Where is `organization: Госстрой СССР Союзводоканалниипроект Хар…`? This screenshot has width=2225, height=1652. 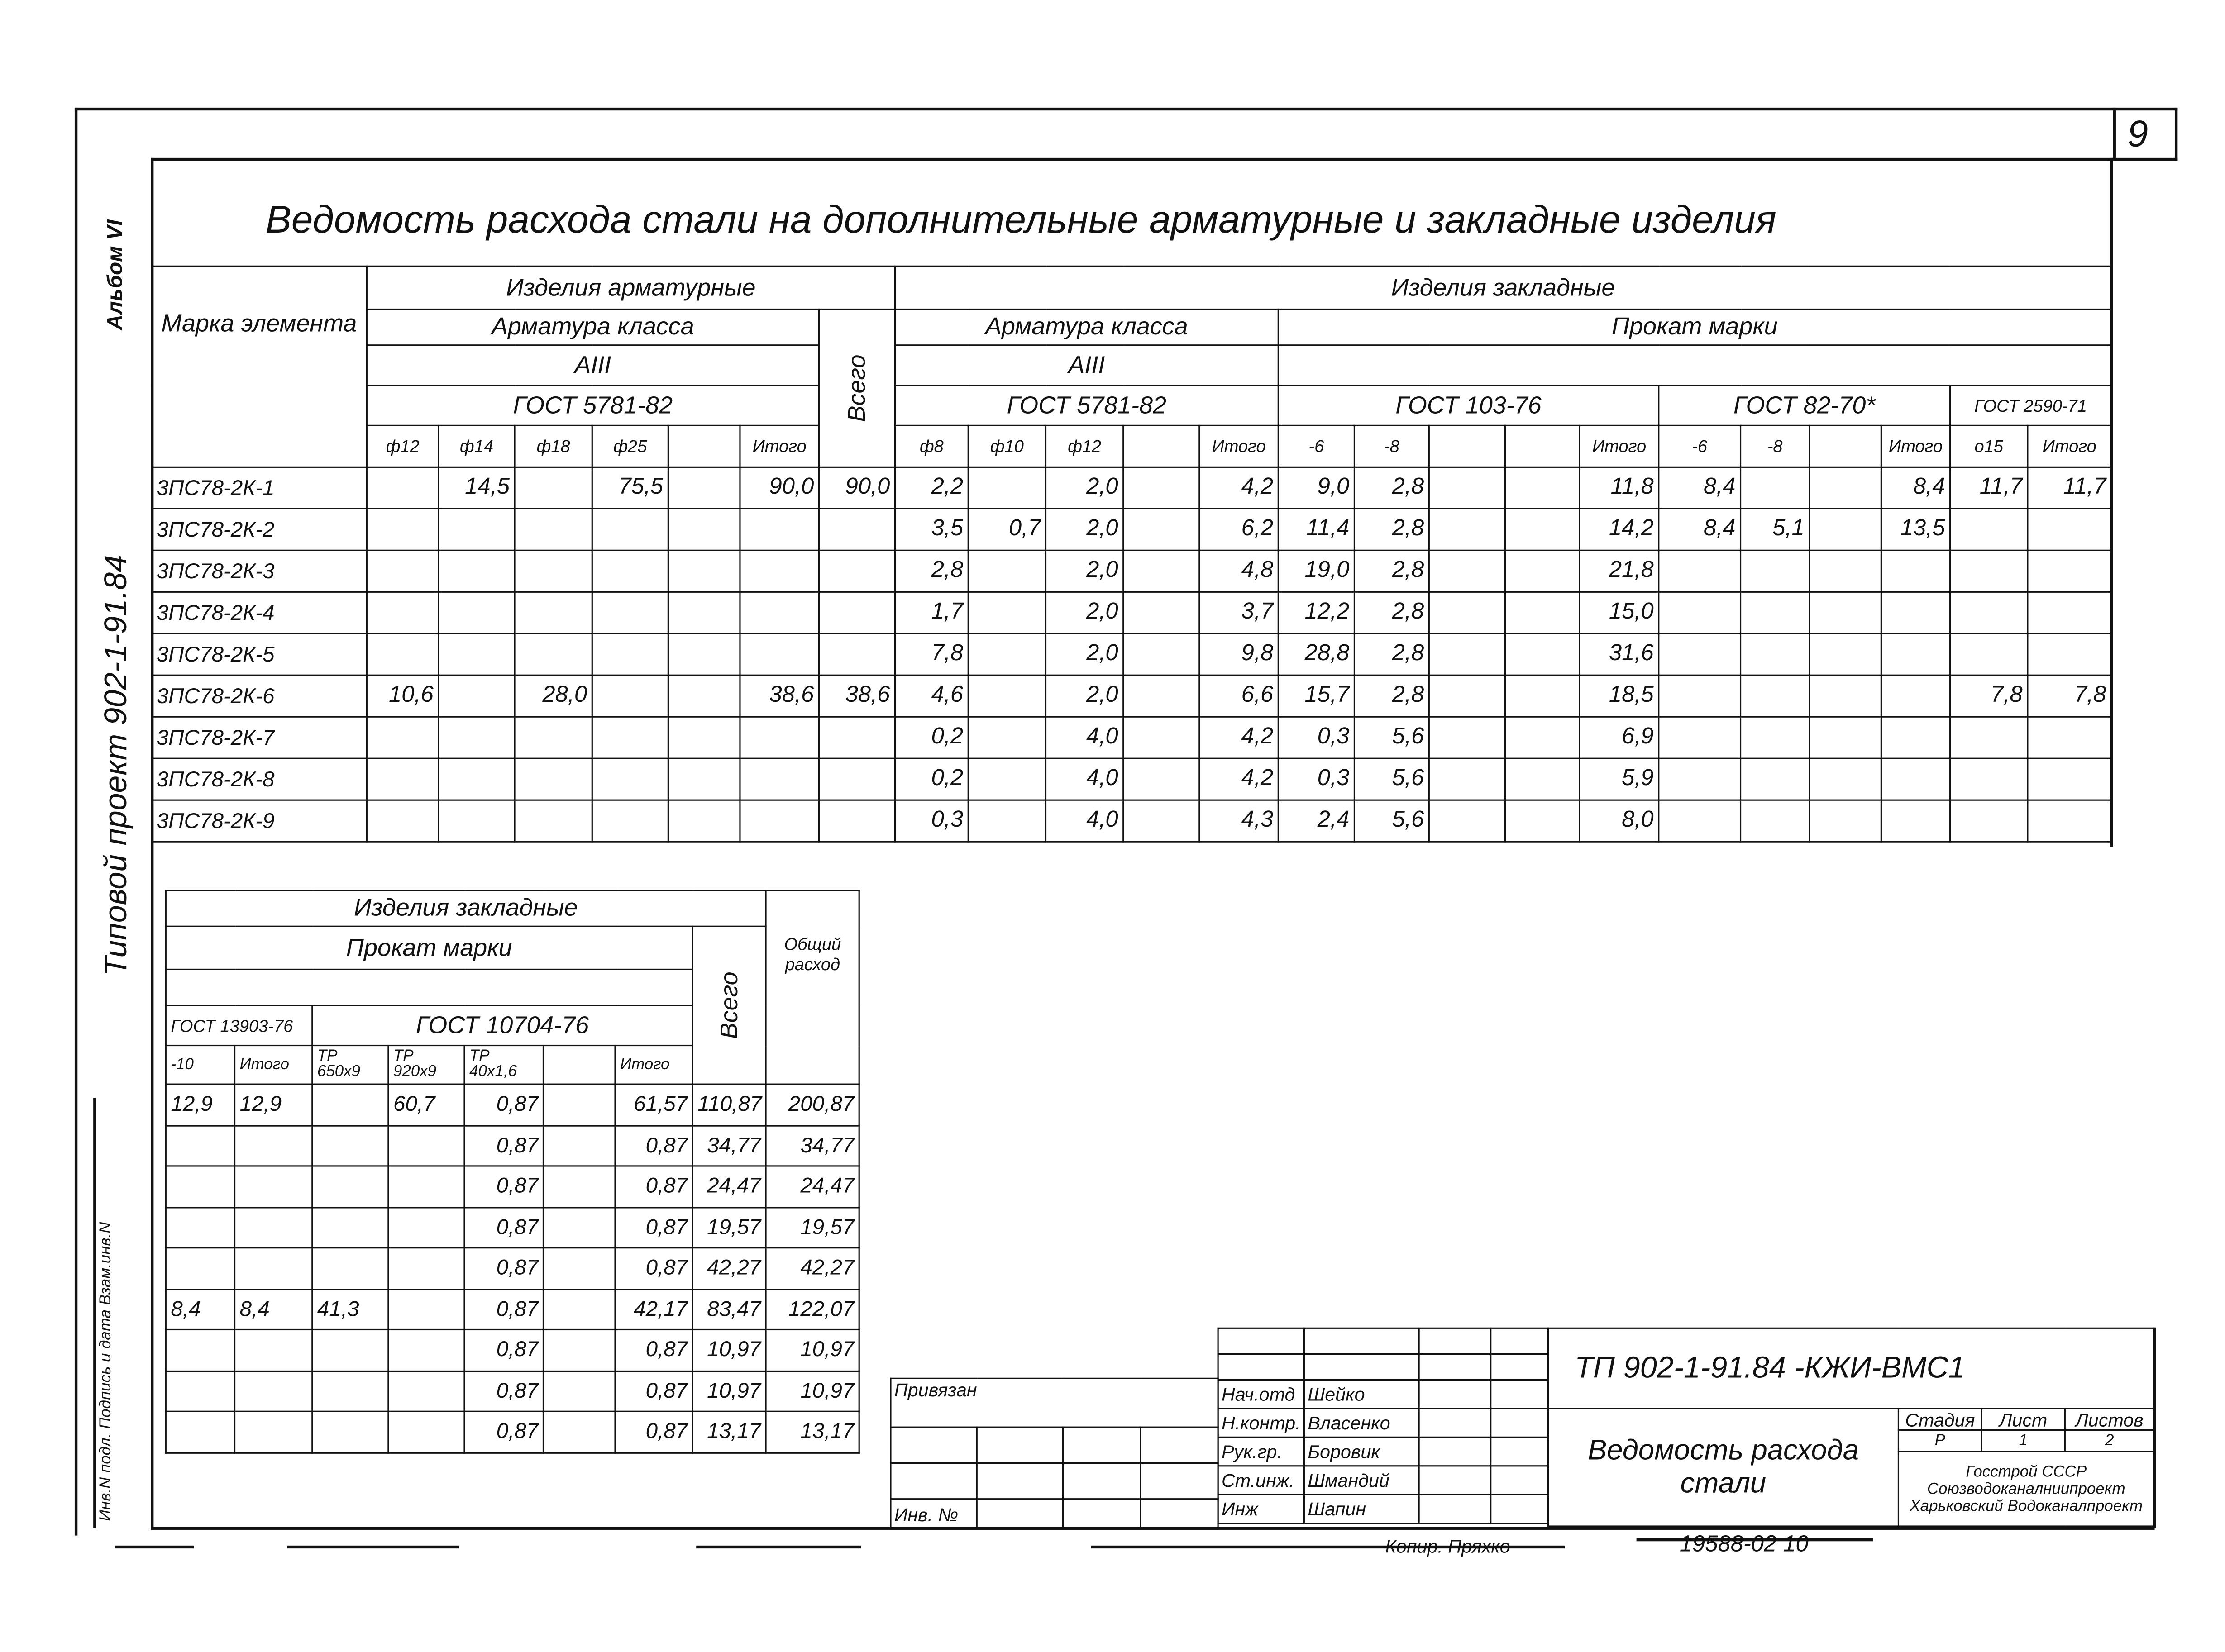
organization: Госстрой СССР Союзводоканалниипроект Хар… is located at coordinates (2026, 1489).